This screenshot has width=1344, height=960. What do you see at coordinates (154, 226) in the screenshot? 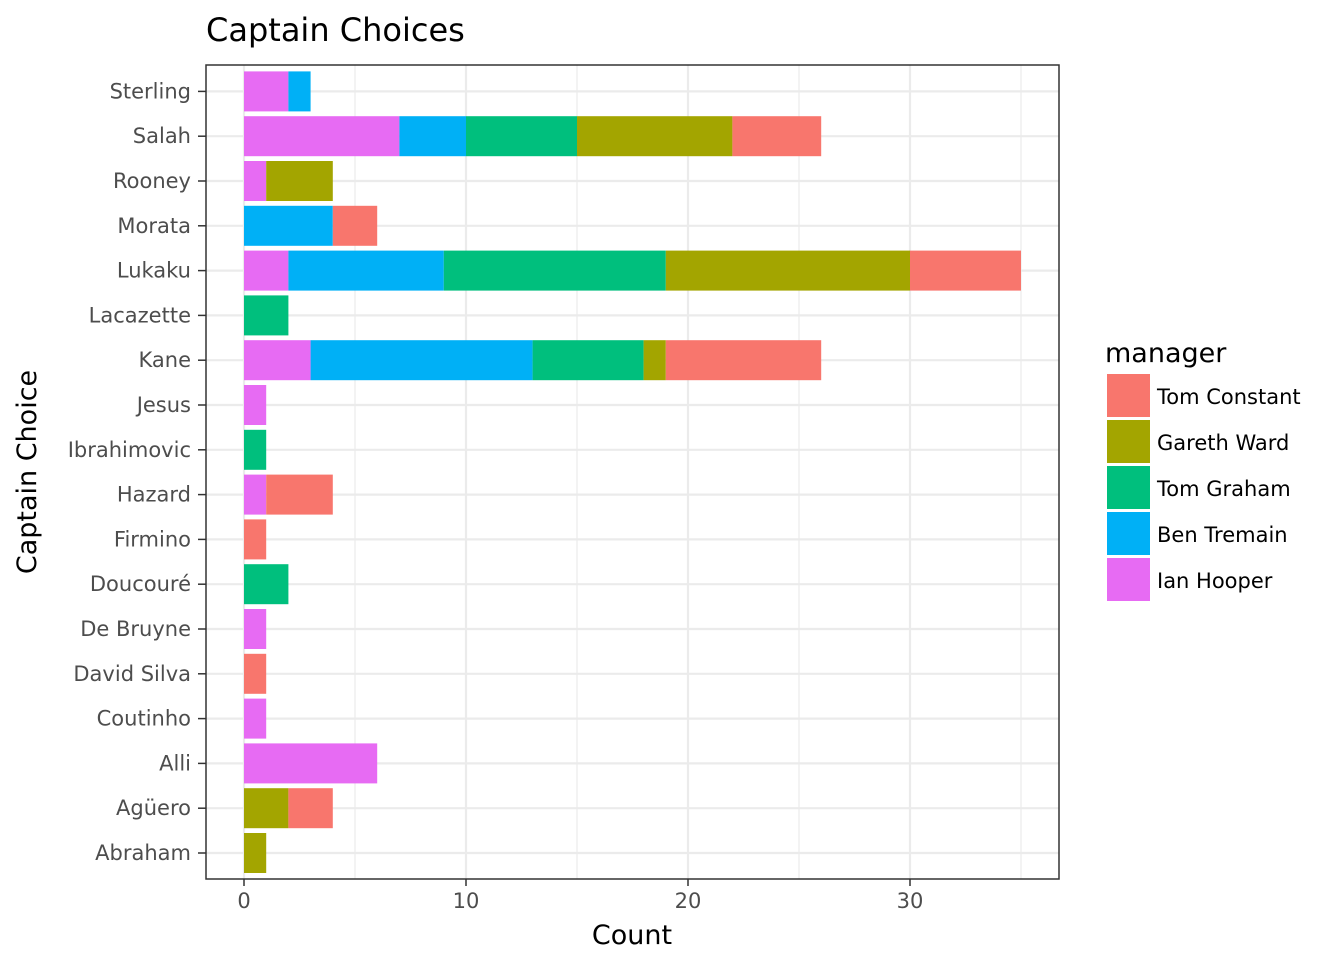
I see `y-tick-label: Morata` at bounding box center [154, 226].